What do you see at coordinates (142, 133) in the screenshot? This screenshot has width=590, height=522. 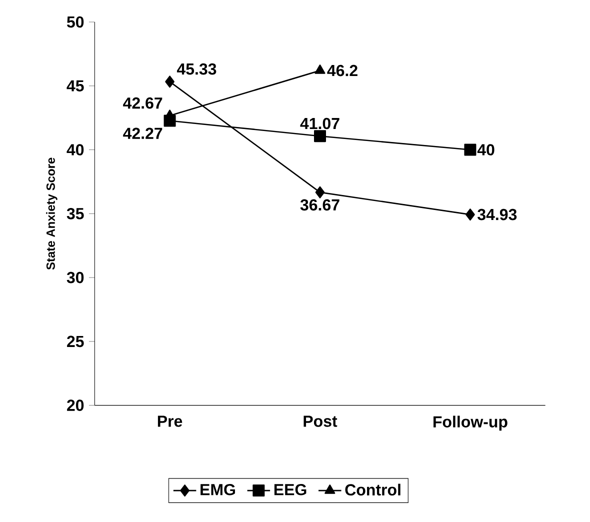 I see `data-label: 42.27` at bounding box center [142, 133].